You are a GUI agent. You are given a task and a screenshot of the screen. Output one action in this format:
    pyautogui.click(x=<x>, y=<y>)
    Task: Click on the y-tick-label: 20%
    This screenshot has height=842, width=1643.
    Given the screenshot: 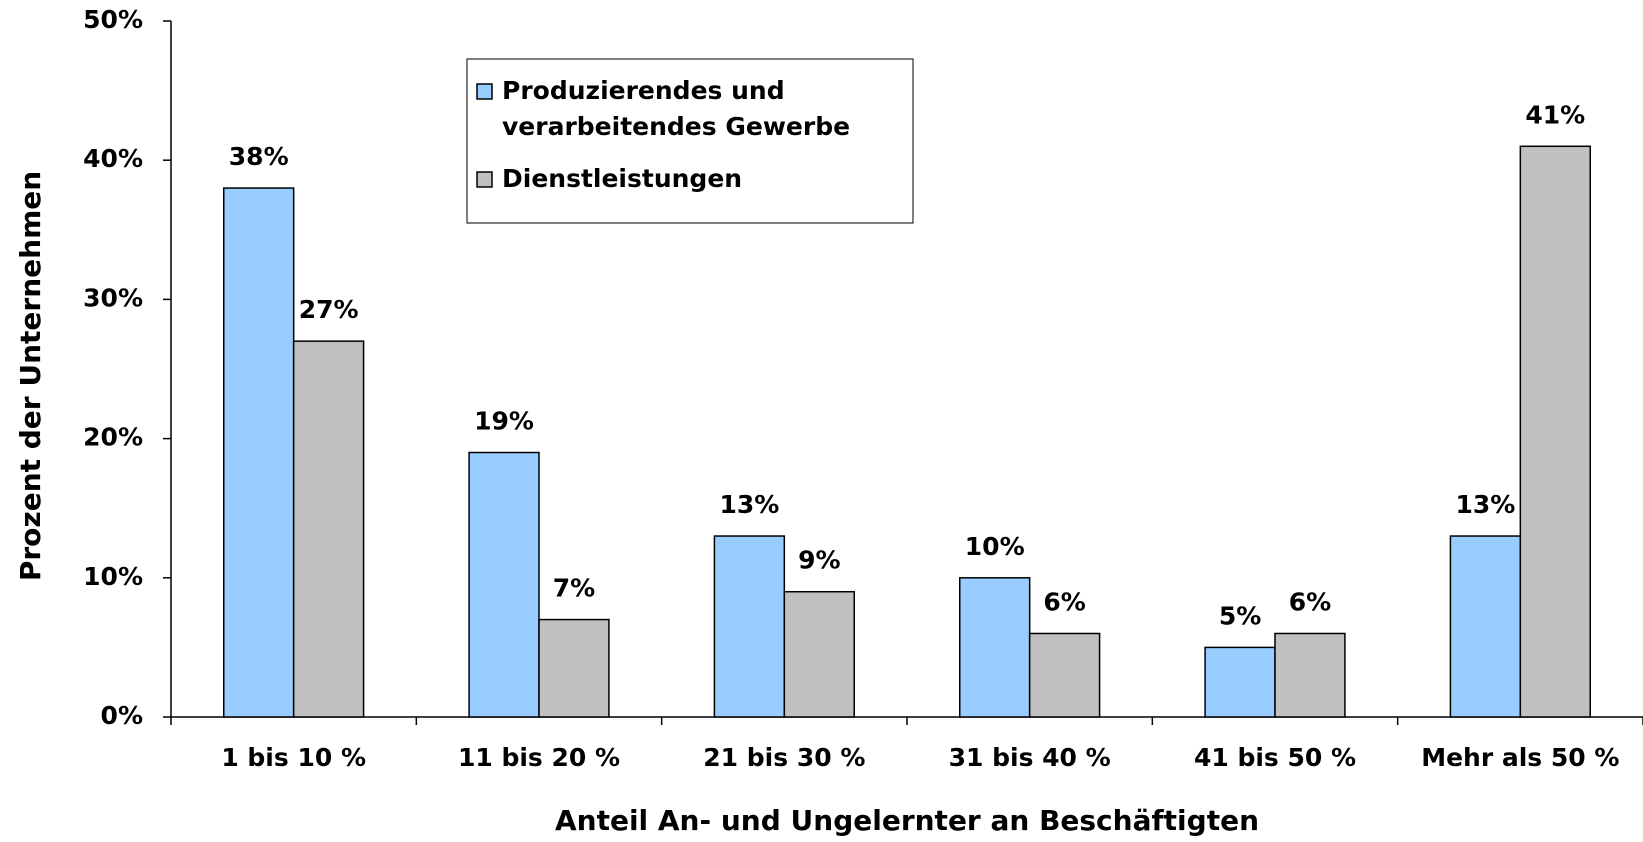 What is the action you would take?
    pyautogui.click(x=113, y=437)
    